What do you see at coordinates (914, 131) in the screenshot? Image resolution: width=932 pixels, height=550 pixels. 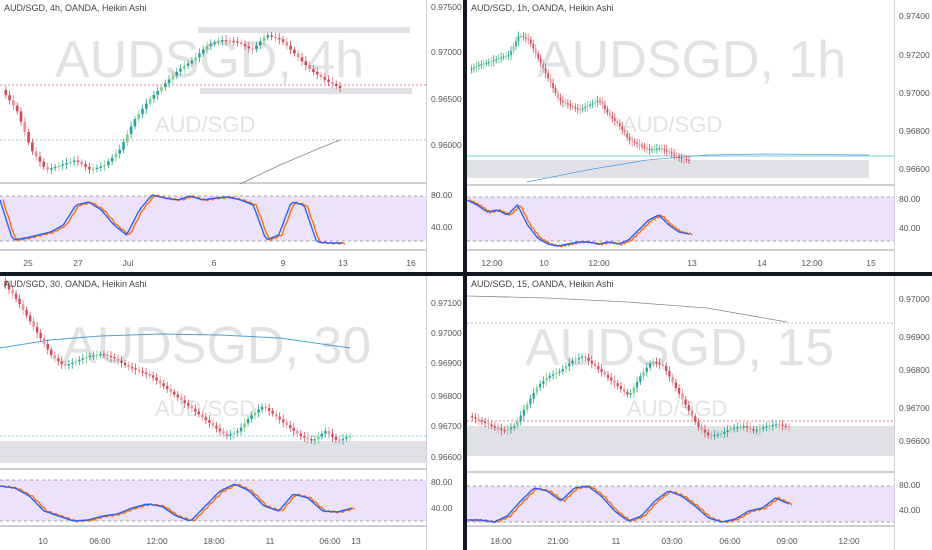 I see `price-label: 0.96800` at bounding box center [914, 131].